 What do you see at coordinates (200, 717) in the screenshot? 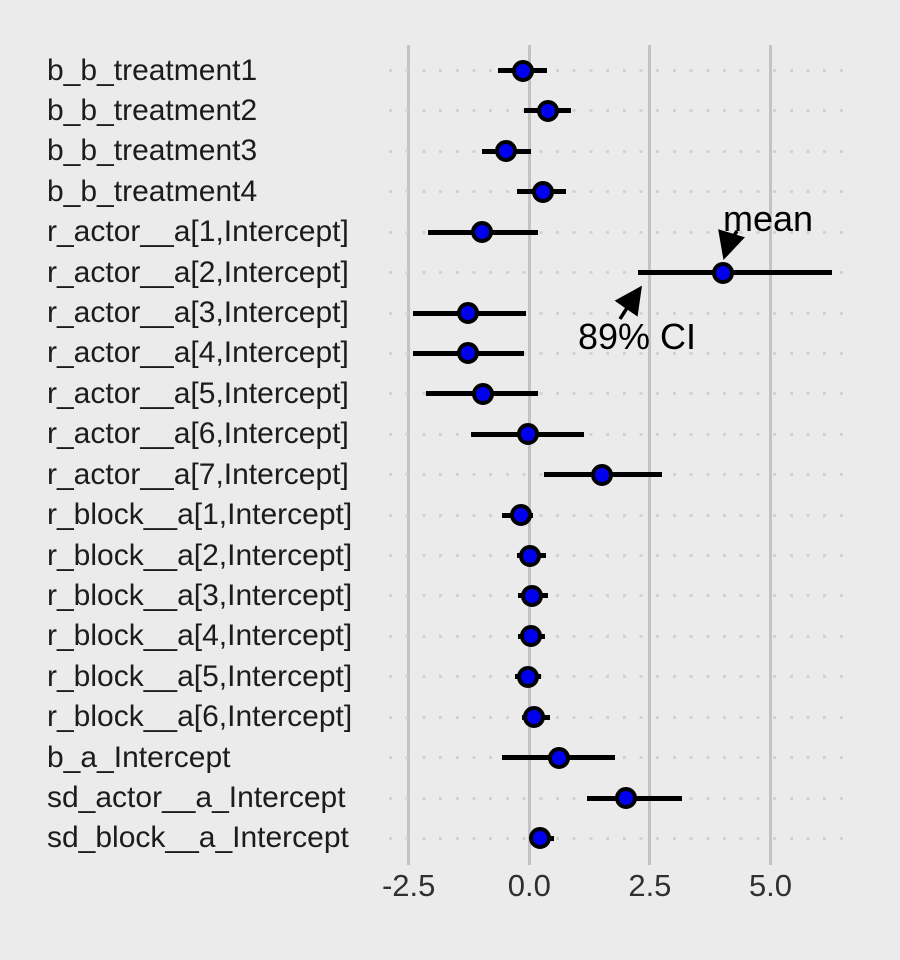
I see `parameter-label: r_block__a[6,Intercept]` at bounding box center [200, 717].